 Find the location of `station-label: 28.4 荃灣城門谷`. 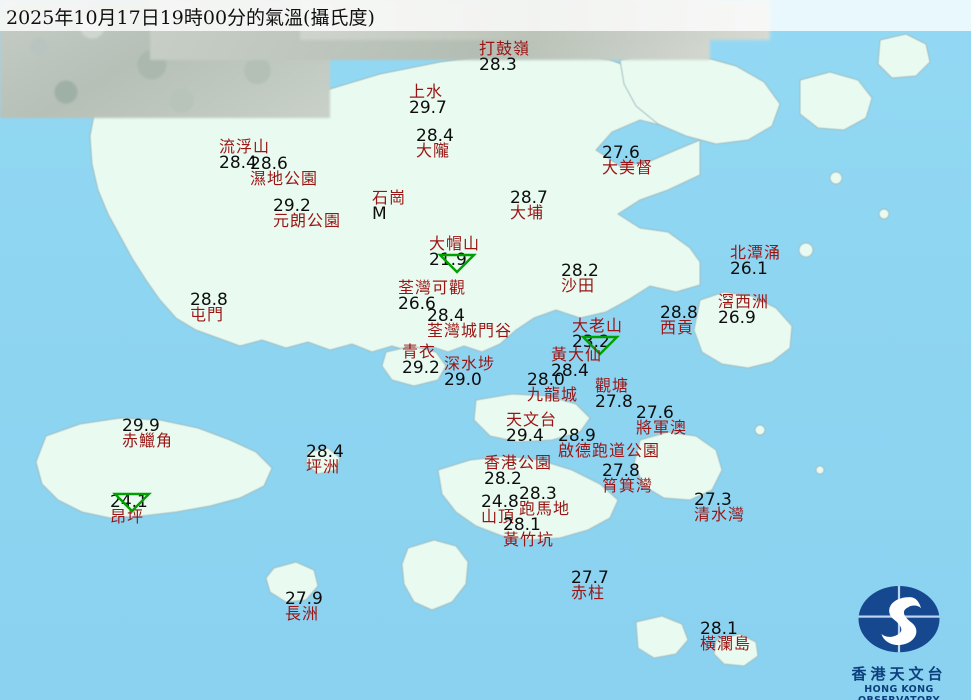

station-label: 28.4 荃灣城門谷 is located at coordinates (470, 323).